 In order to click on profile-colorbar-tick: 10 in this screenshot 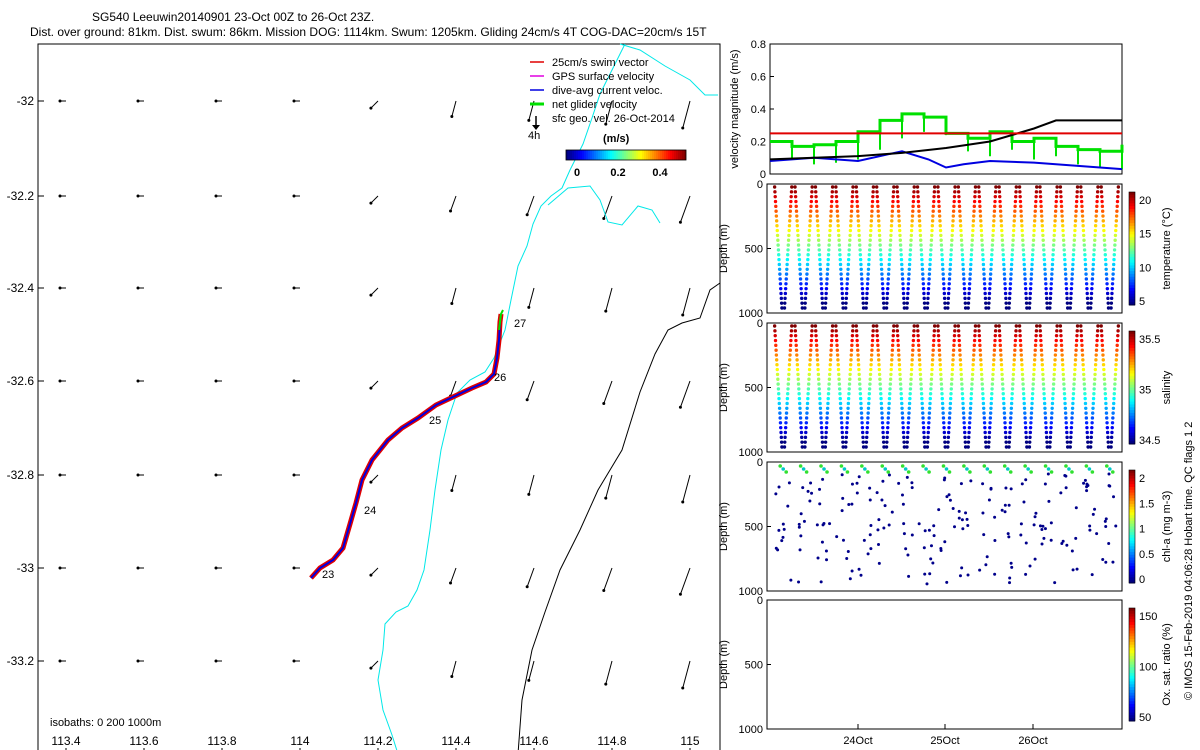, I will do `click(1145, 268)`.